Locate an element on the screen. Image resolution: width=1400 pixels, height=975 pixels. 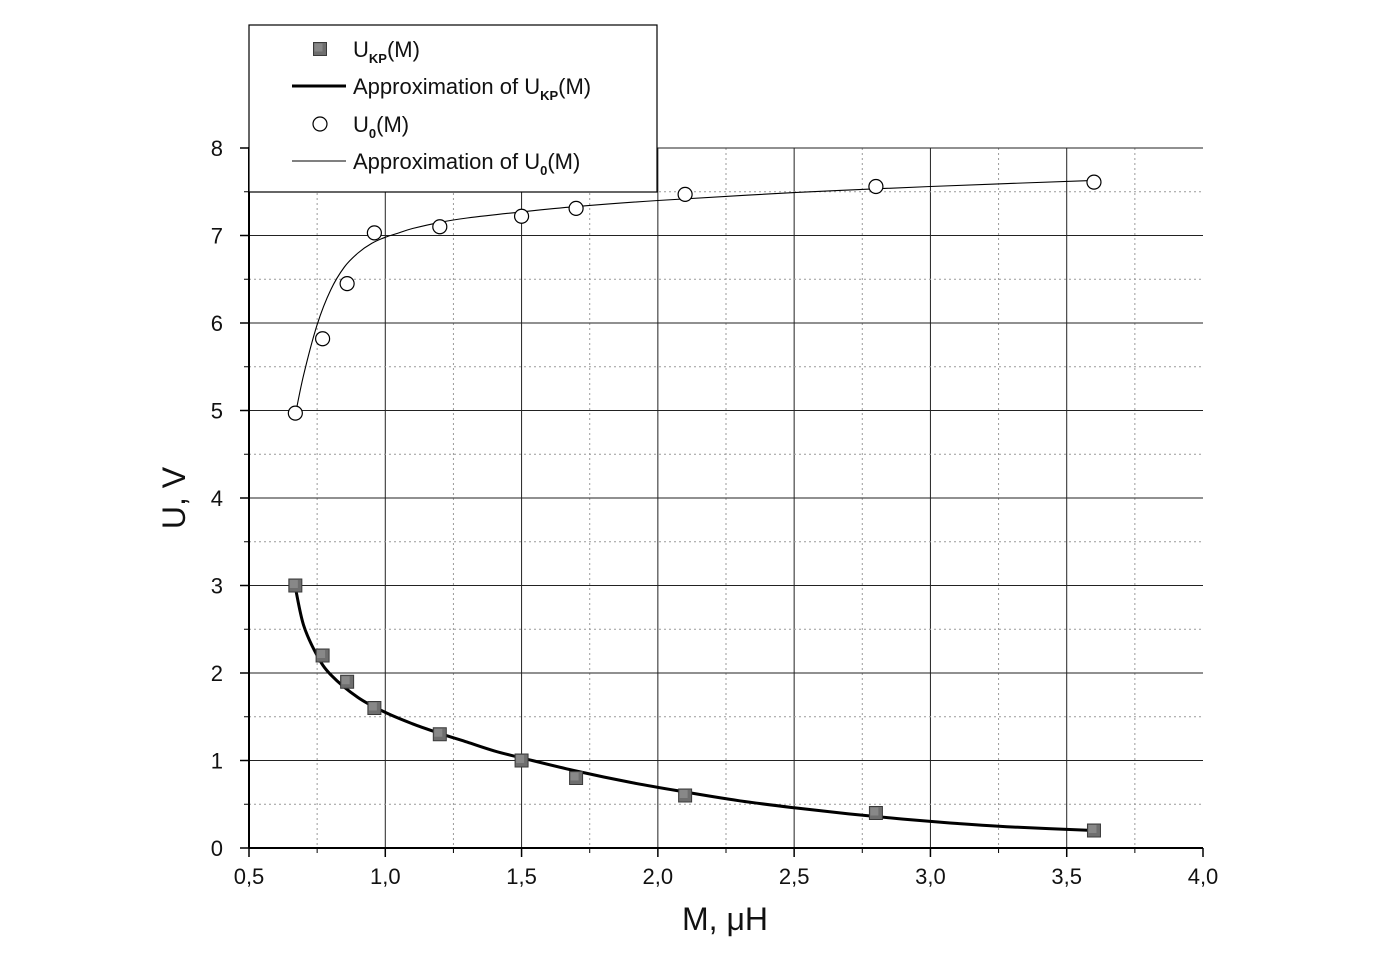
x-tick-label: 1,5 is located at coordinates (521, 876).